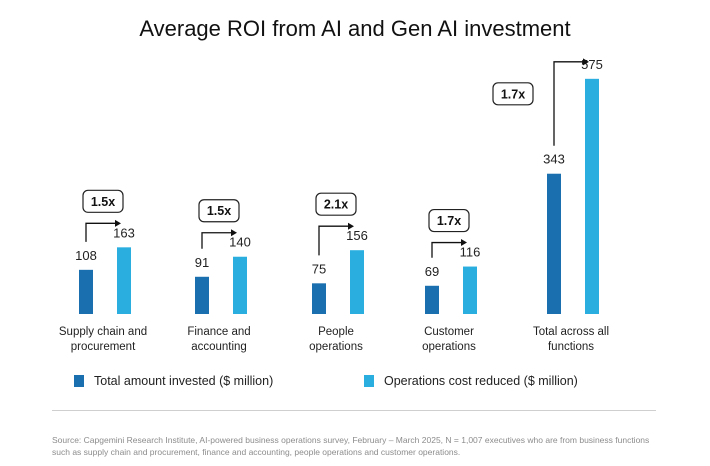 The height and width of the screenshot is (466, 710). Describe the element at coordinates (103, 340) in the screenshot. I see `category-label-supply-chain: Supply chain and procurement` at that location.